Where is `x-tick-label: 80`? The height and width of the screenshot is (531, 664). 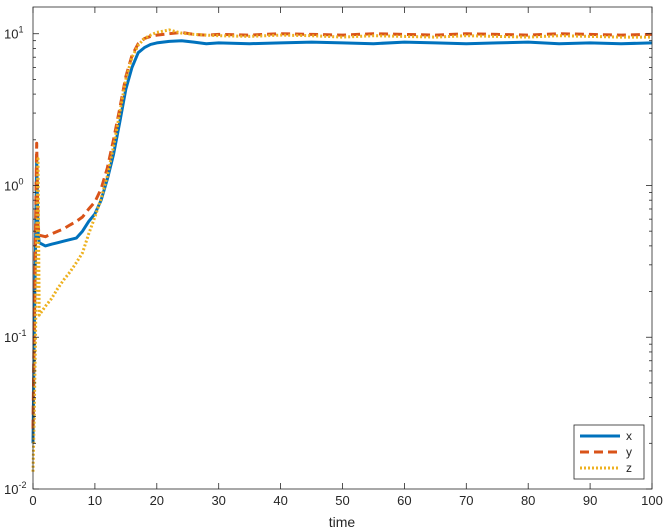 x-tick-label: 80 is located at coordinates (528, 500).